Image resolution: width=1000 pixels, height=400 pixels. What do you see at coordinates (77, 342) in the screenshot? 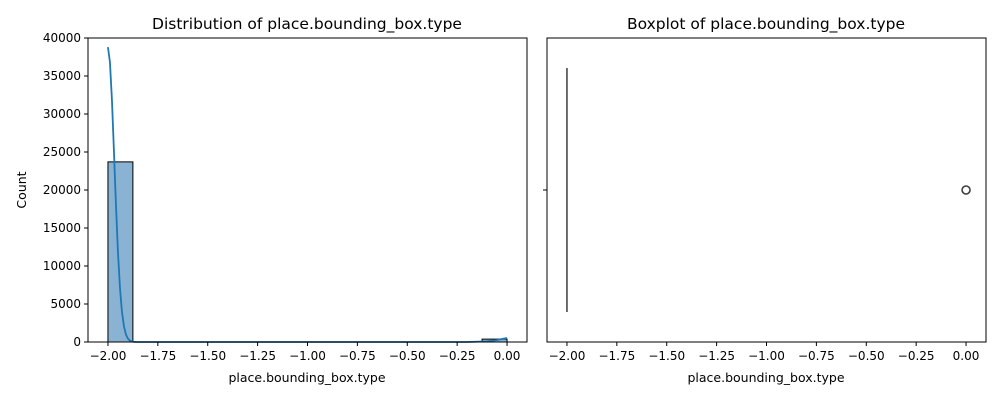
I see `y-tick-label: 0` at bounding box center [77, 342].